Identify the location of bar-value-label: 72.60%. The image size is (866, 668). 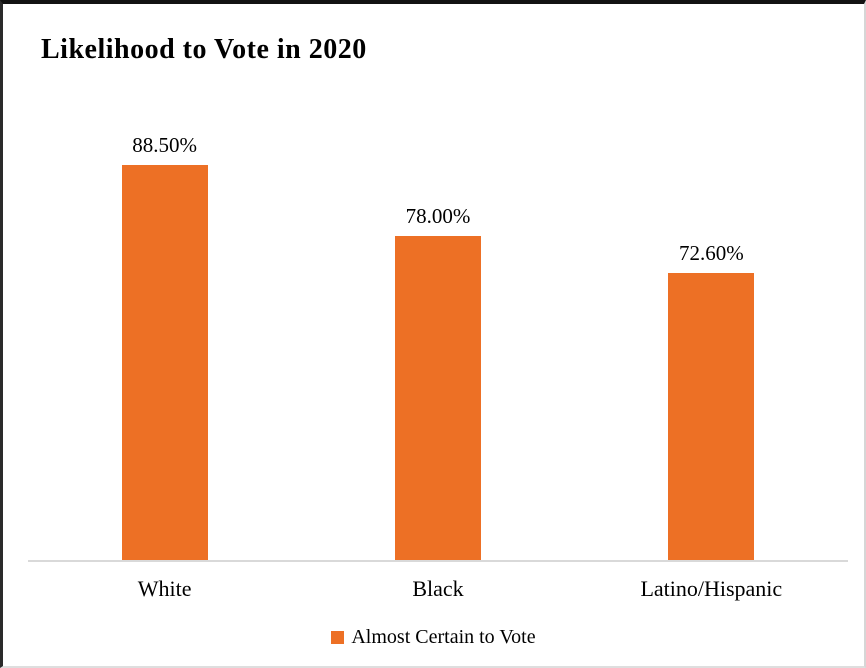
(711, 253).